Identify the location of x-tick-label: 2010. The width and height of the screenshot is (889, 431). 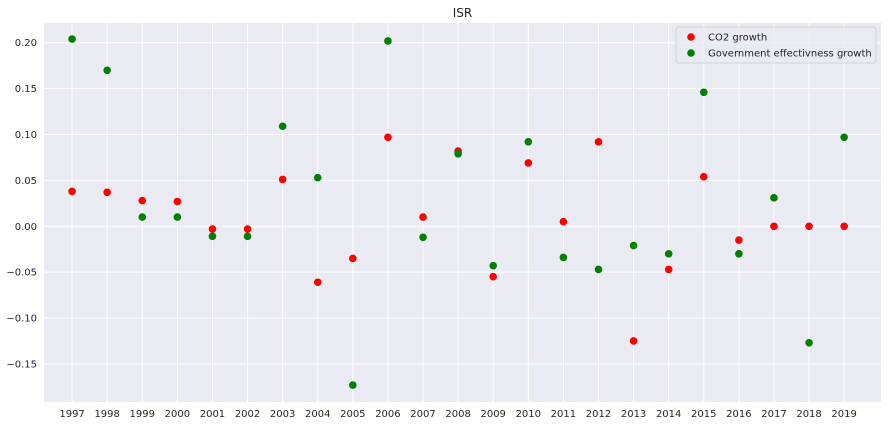
(528, 414).